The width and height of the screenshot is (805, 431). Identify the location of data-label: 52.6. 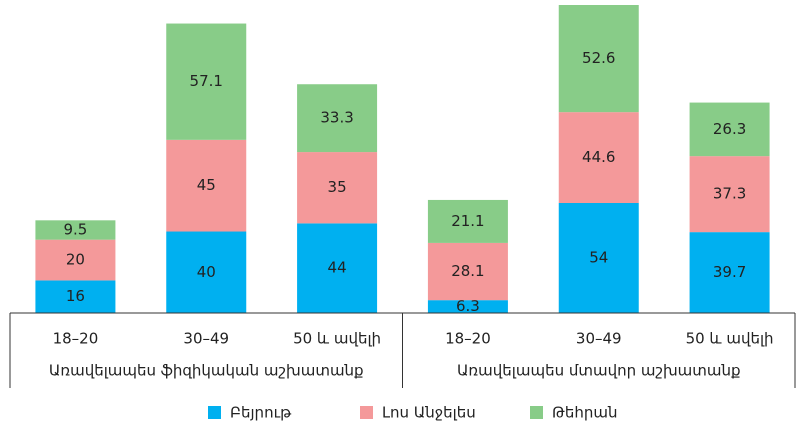
(598, 58).